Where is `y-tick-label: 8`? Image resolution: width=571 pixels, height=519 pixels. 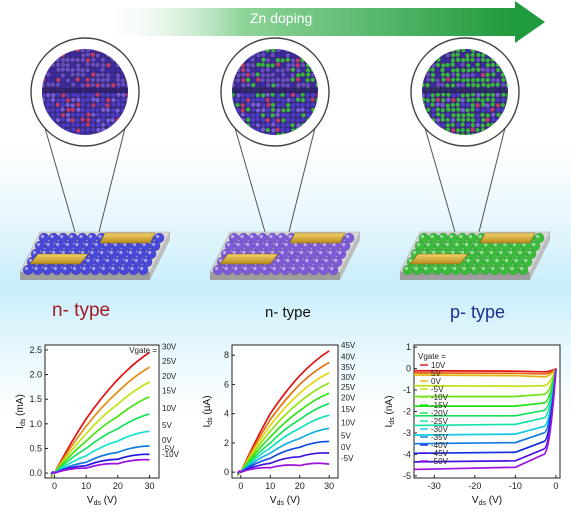 y-tick-label: 8 is located at coordinates (226, 355).